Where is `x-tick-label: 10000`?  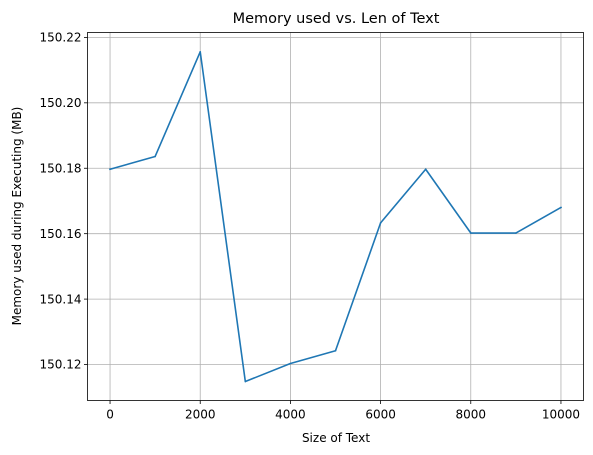 x-tick-label: 10000 is located at coordinates (561, 415).